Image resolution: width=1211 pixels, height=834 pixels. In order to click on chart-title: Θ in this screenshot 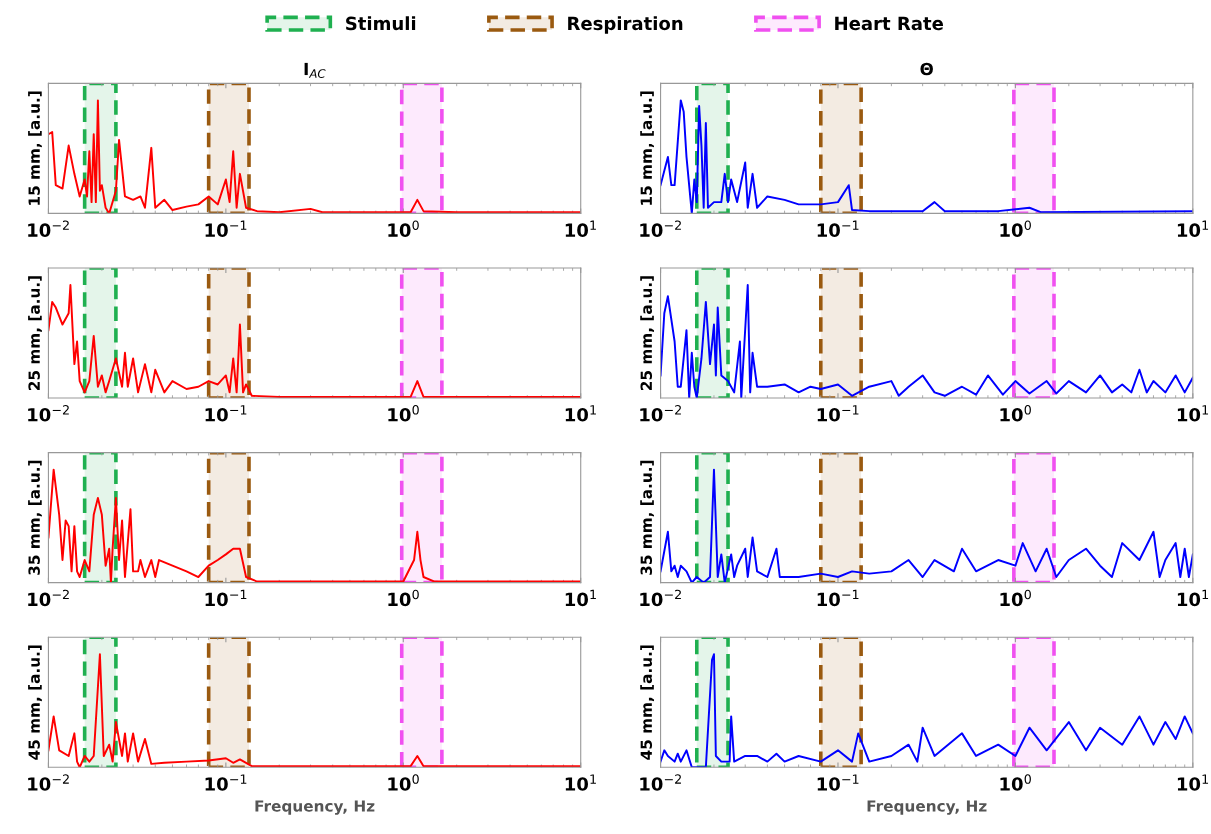, I will do `click(926, 69)`.